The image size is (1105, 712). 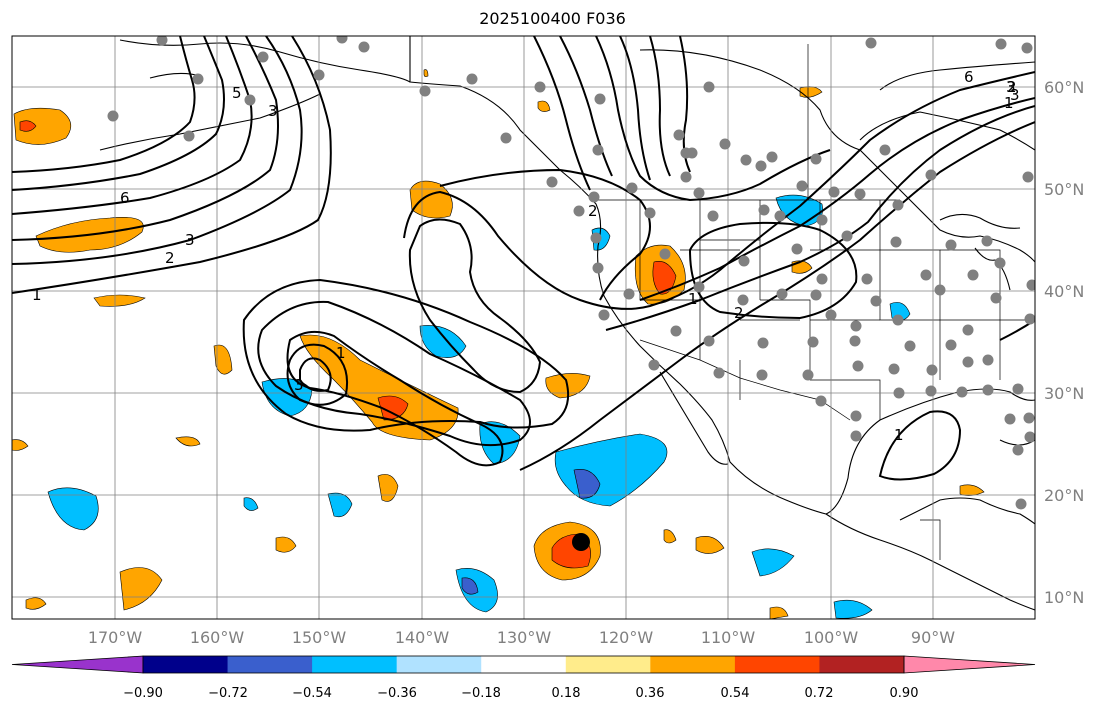 I want to click on colorbar-tick-label: 0.72, so click(x=819, y=693).